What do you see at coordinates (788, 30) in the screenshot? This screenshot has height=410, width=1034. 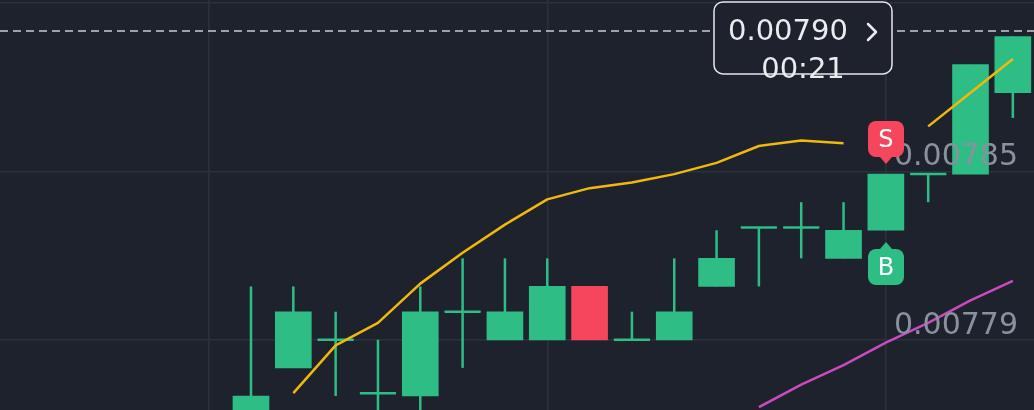 I see `ref-line-label: 0.00790` at bounding box center [788, 30].